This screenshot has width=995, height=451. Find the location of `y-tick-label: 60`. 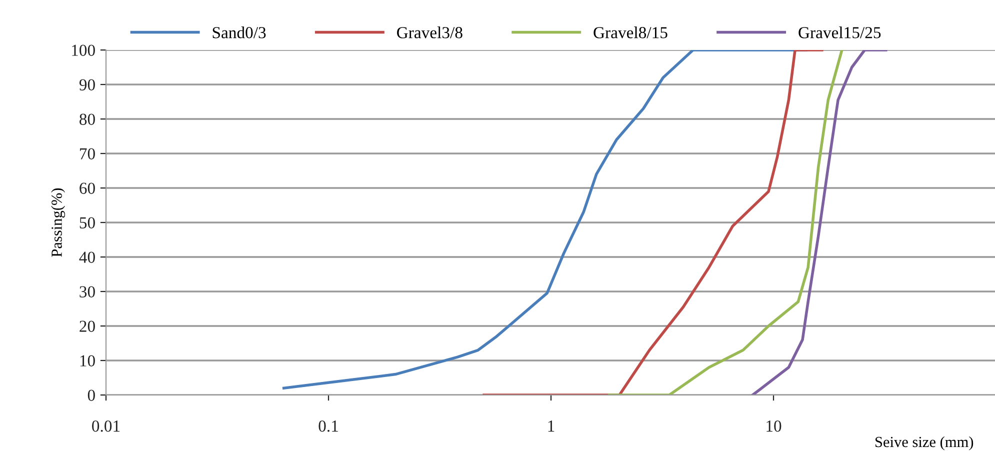

y-tick-label: 60 is located at coordinates (87, 188).